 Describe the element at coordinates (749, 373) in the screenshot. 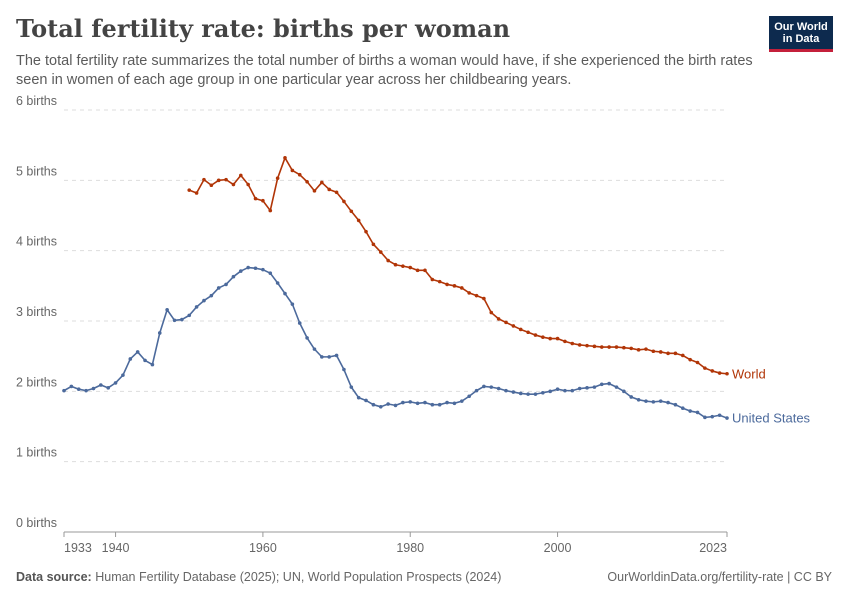

I see `series-label: World` at that location.